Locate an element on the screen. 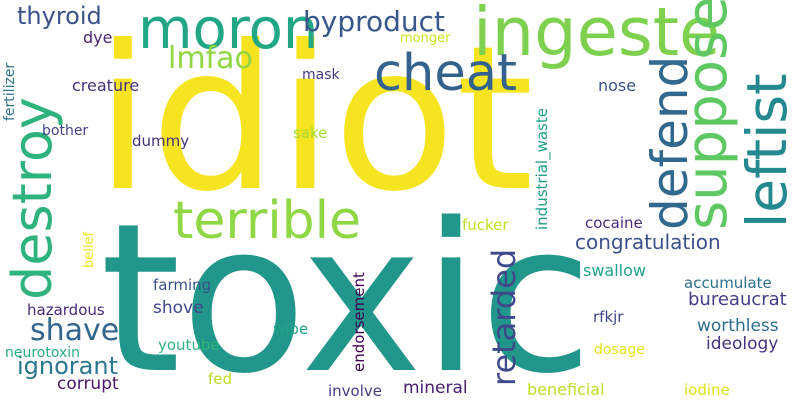 The image size is (800, 400). word-cheat: cheat is located at coordinates (445, 73).